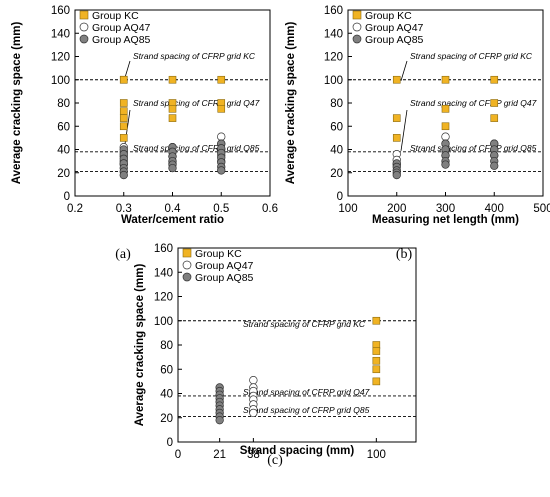  I want to click on panel-label: (b), so click(404, 254).